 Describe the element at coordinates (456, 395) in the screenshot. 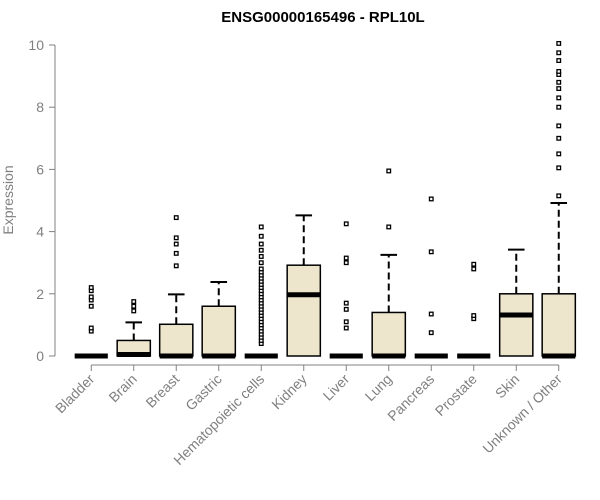

I see `x-tick-label: Prostate` at that location.